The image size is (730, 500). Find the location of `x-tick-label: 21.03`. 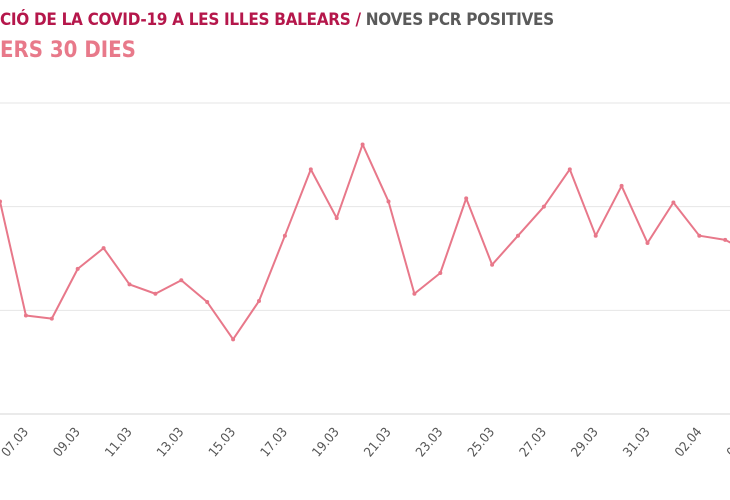

x-tick-label: 21.03 is located at coordinates (378, 442).